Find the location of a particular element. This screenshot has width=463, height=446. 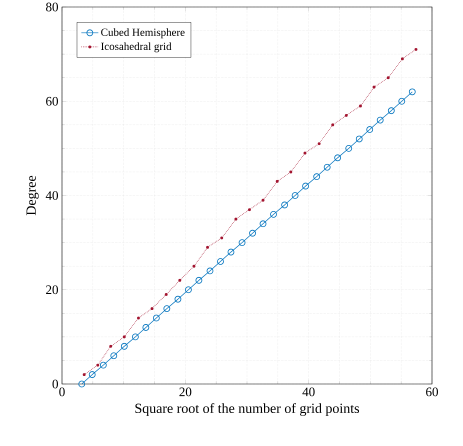

y-tick-label: 60 is located at coordinates (52, 101).